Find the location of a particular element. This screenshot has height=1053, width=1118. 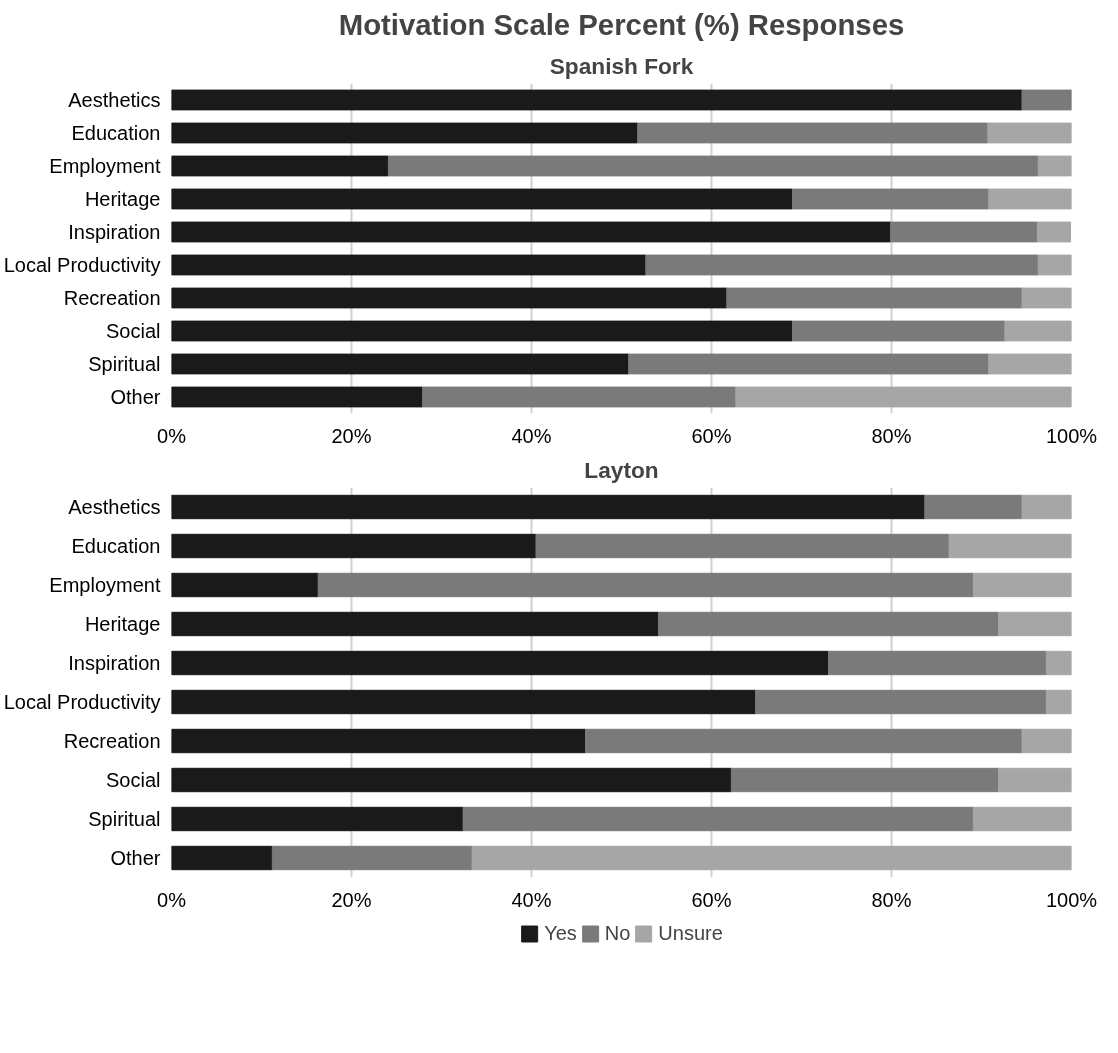

legend-label: No is located at coordinates (617, 933).